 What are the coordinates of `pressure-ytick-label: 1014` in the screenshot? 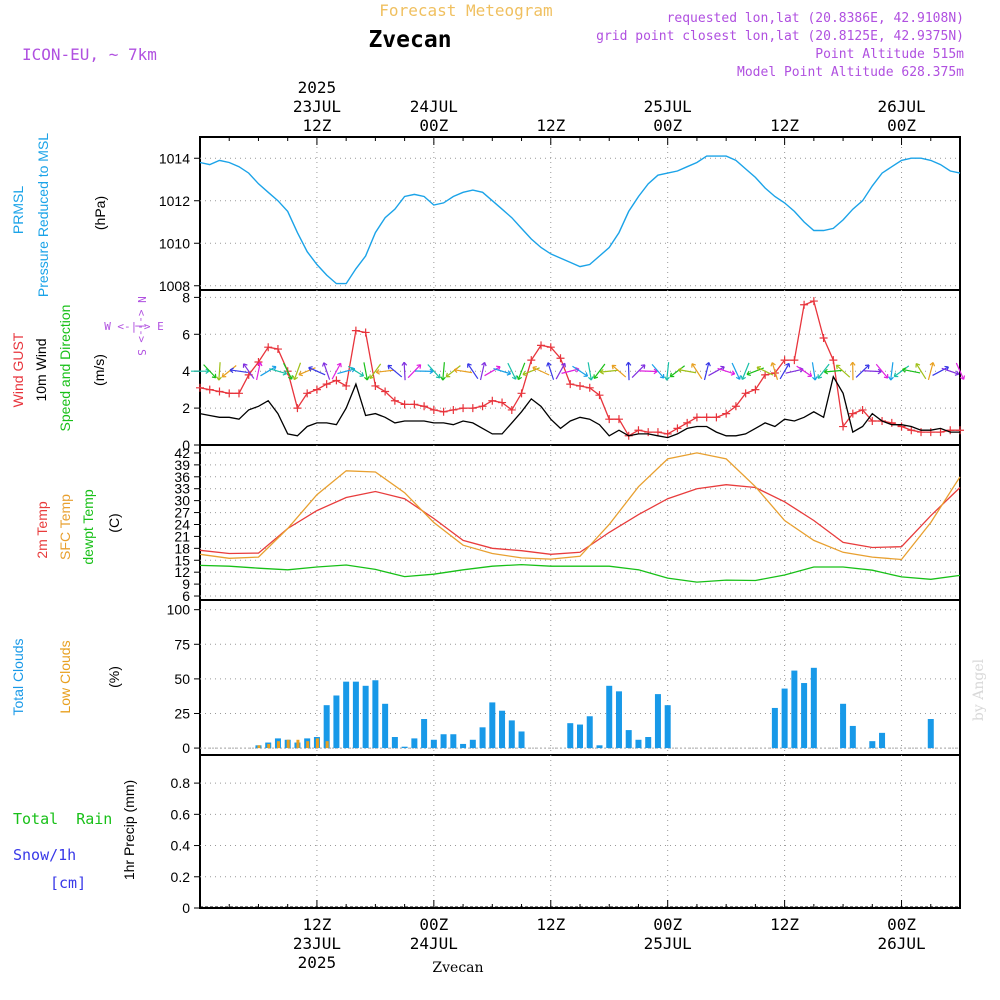 It's located at (174, 158).